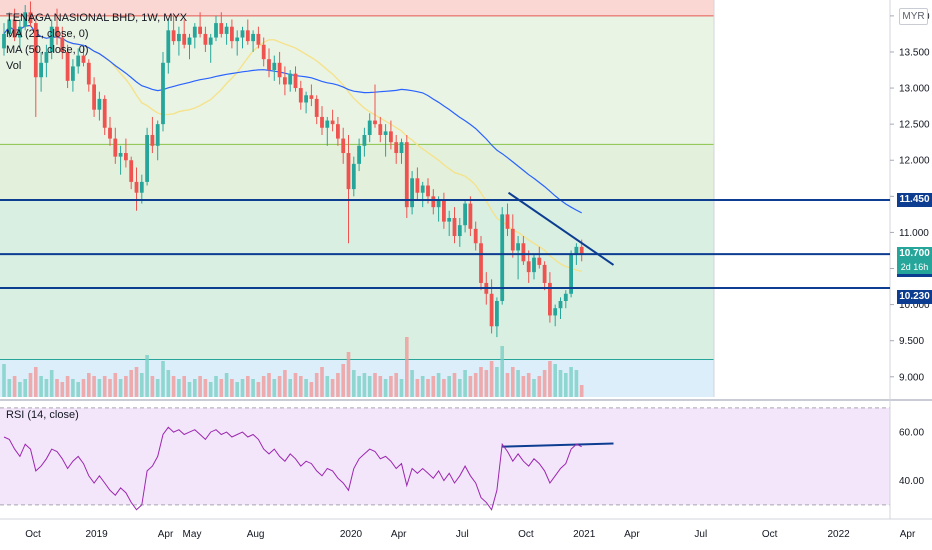 The height and width of the screenshot is (550, 932). I want to click on zone-bottom, so click(357, 378).